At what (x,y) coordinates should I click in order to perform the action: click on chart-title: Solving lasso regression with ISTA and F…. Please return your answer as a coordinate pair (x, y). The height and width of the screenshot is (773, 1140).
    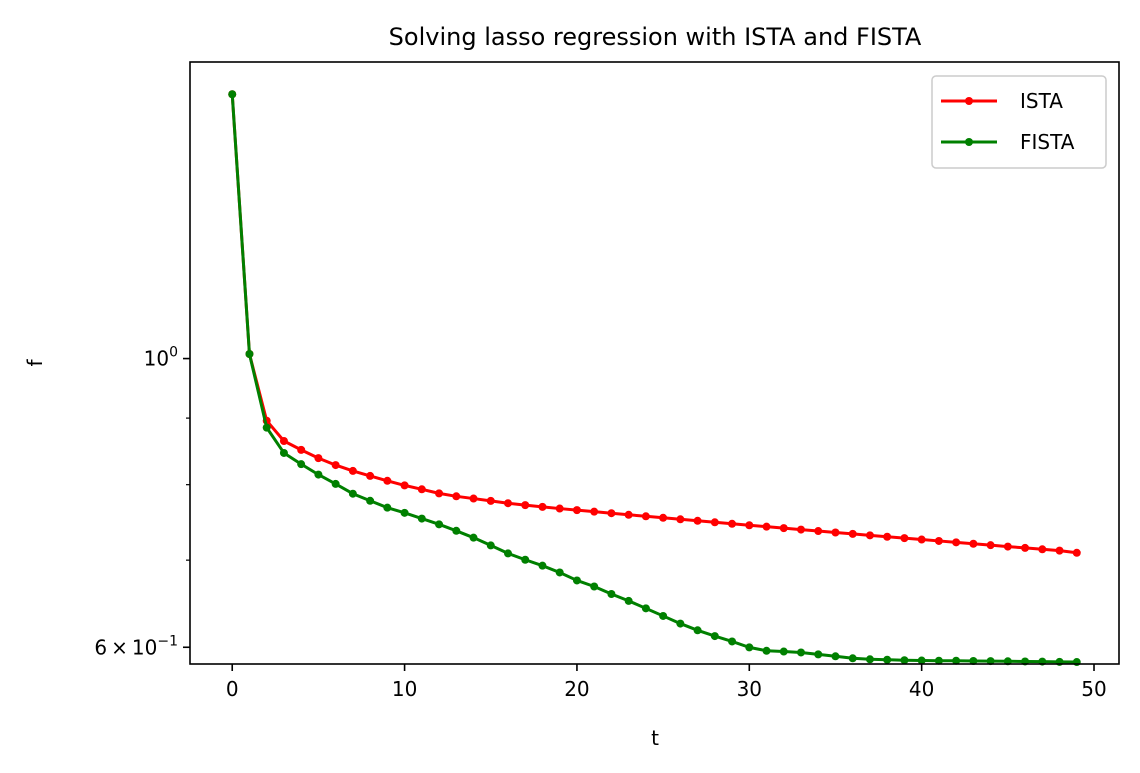
    Looking at the image, I should click on (655, 37).